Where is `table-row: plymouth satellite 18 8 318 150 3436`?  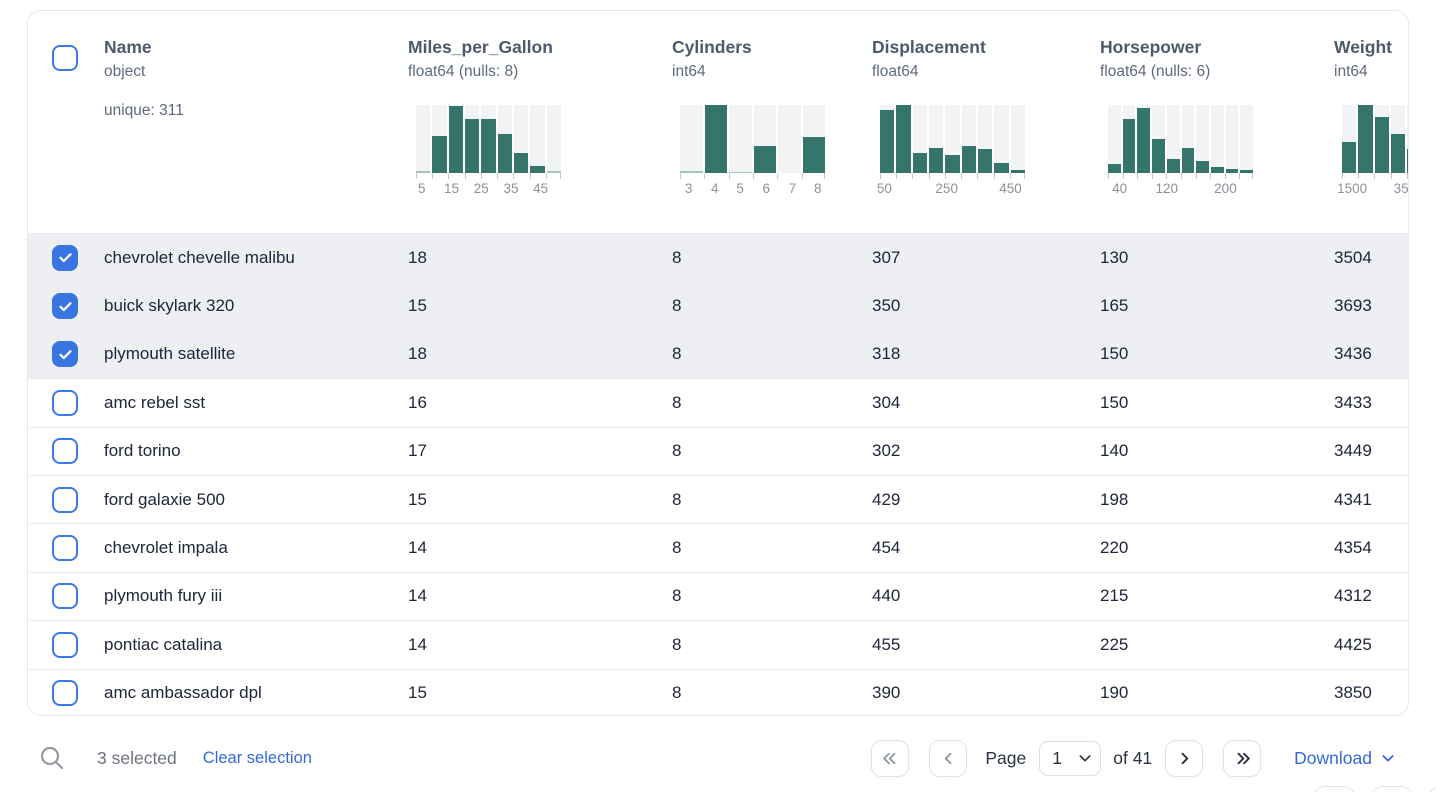 table-row: plymouth satellite 18 8 318 150 3436 is located at coordinates (718, 354).